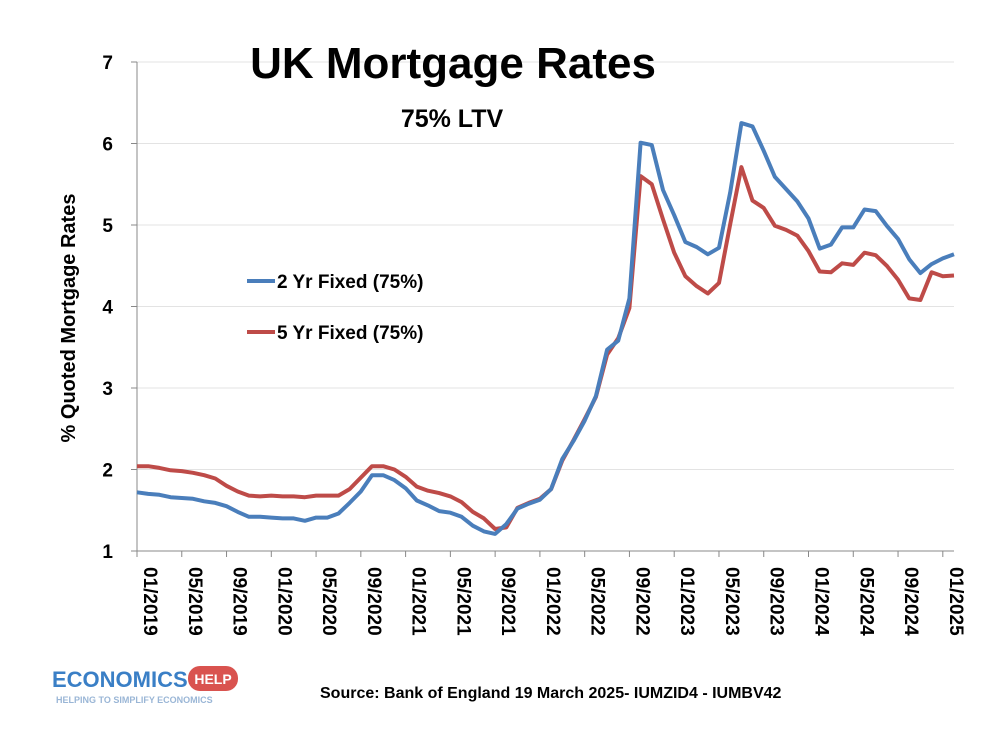 This screenshot has width=1000, height=737. Describe the element at coordinates (239, 601) in the screenshot. I see `x-tick-label: 09/2019` at that location.